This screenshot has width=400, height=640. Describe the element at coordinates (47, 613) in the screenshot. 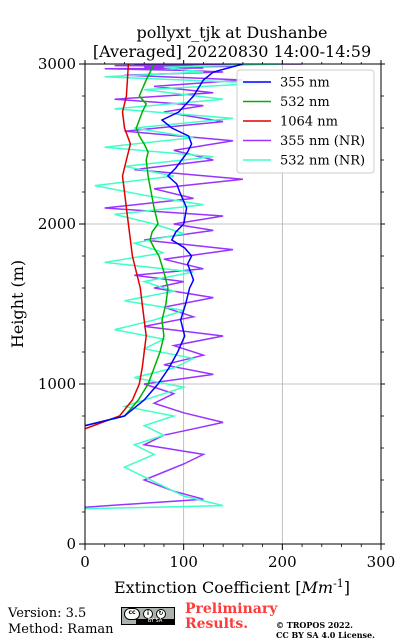

I see `version-text: Version: 3.5` at that location.